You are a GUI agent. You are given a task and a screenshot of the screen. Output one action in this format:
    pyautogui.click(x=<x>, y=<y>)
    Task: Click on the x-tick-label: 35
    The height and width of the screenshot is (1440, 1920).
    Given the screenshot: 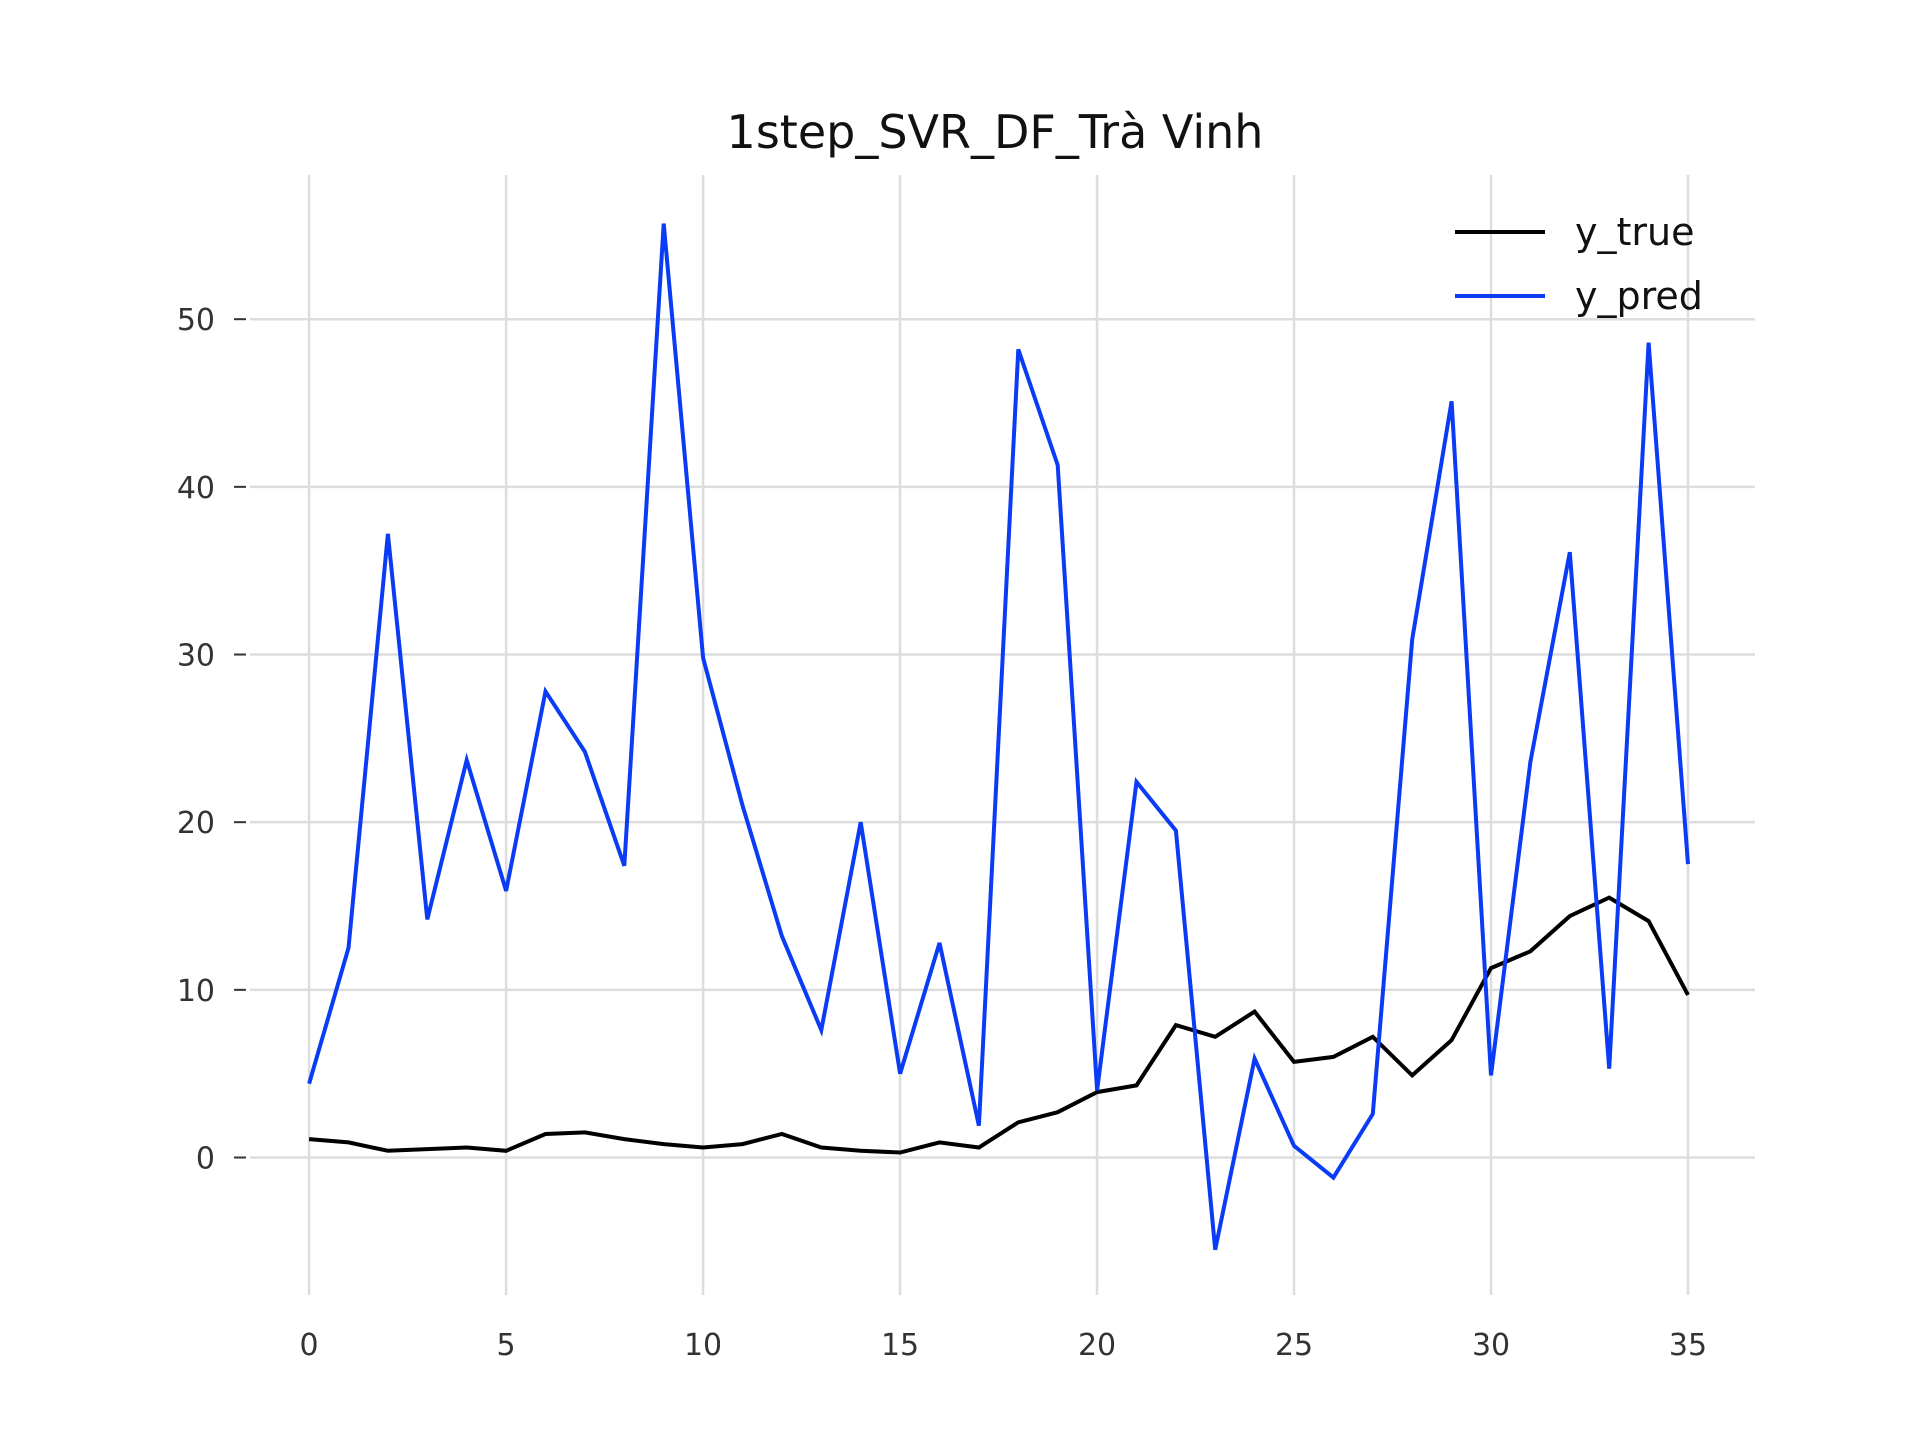 What is the action you would take?
    pyautogui.click(x=1688, y=1345)
    